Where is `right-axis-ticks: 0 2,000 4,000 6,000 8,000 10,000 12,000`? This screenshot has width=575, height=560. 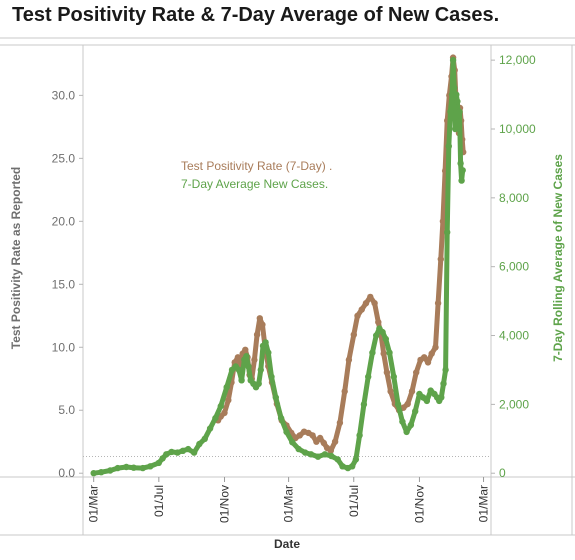
right-axis-ticks: 0 2,000 4,000 6,000 8,000 10,000 12,000 is located at coordinates (513, 266).